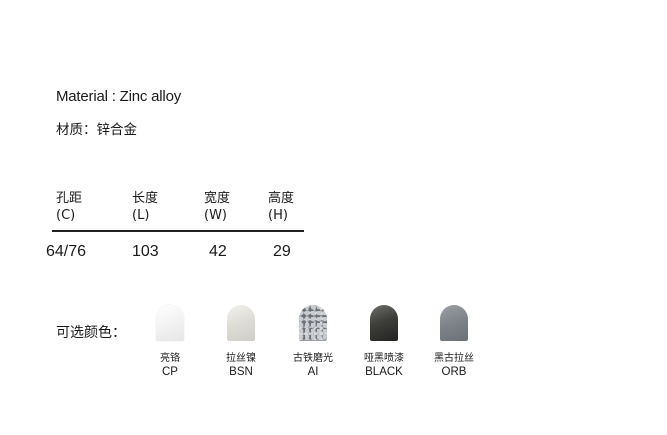 The image size is (667, 435). I want to click on colors-label: 可选颜色：, so click(91, 333).